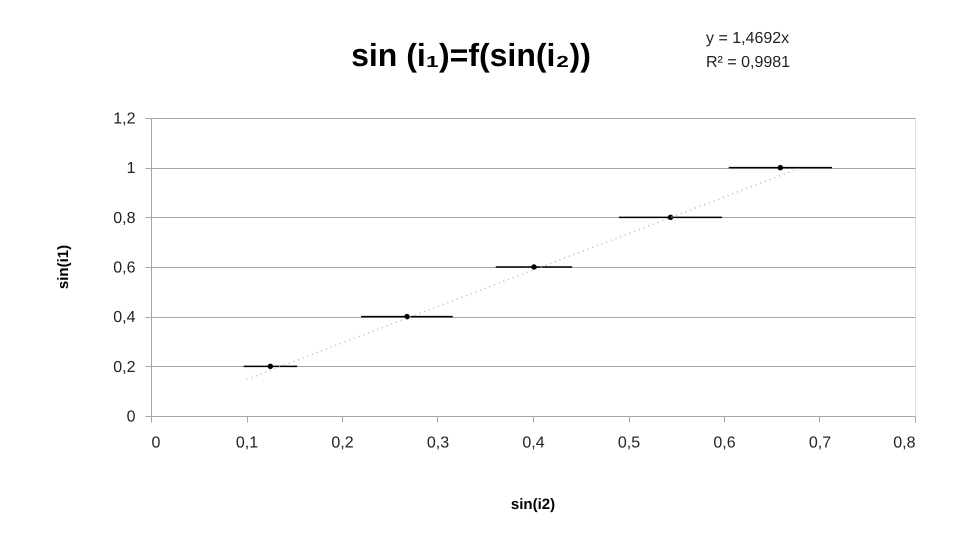 The width and height of the screenshot is (953, 544). Describe the element at coordinates (904, 443) in the screenshot. I see `x-tick-label: 0,8` at that location.